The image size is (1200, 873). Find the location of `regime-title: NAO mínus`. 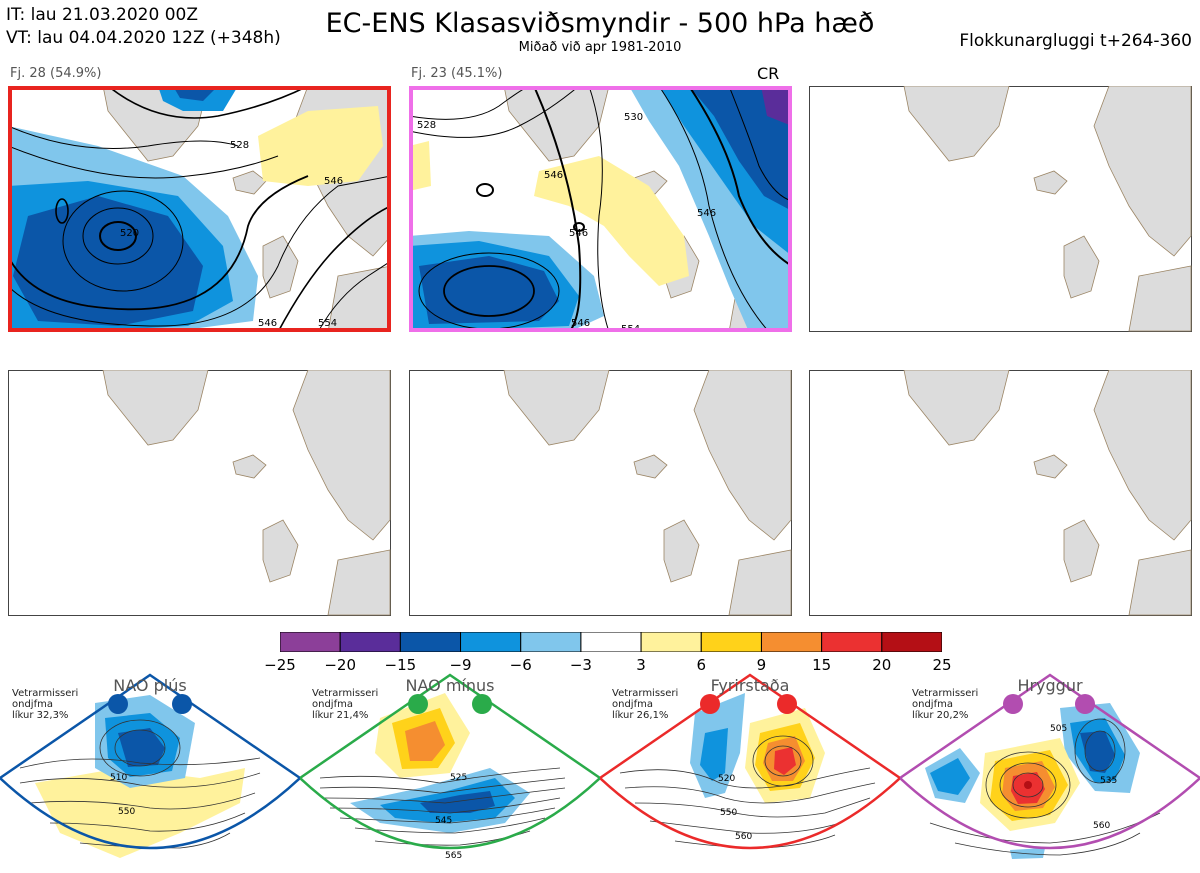

regime-title: NAO mínus is located at coordinates (450, 685).